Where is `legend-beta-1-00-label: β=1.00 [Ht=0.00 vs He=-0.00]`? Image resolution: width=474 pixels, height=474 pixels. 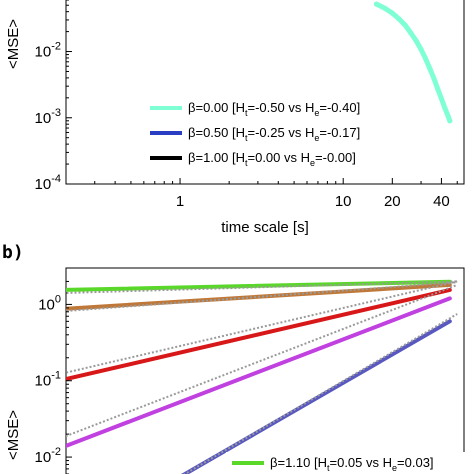
legend-beta-1-00-label: β=1.00 [Ht=0.00 vs He=-0.00] is located at coordinates (272, 159).